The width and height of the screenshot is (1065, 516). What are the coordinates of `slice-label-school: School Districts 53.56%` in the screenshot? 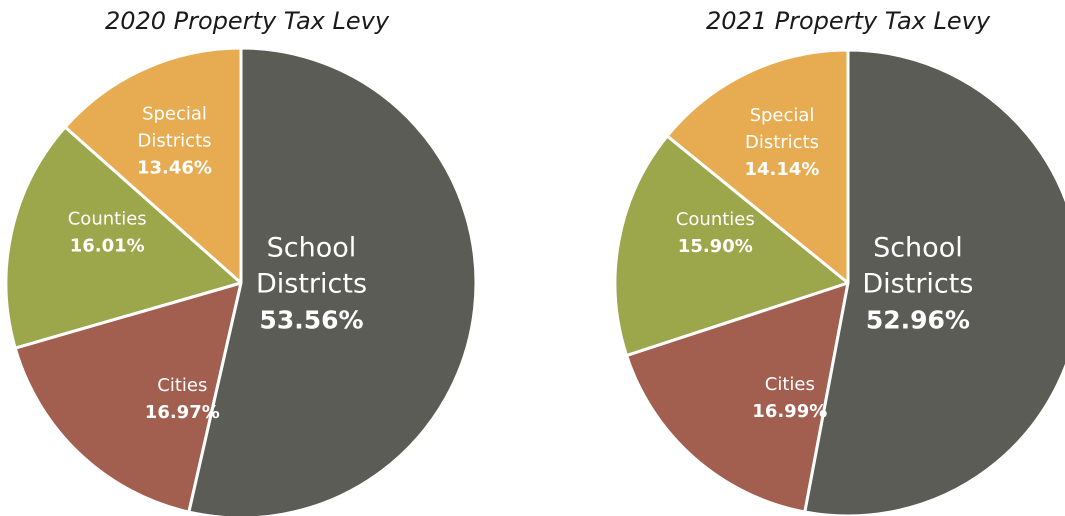 It's located at (311, 283).